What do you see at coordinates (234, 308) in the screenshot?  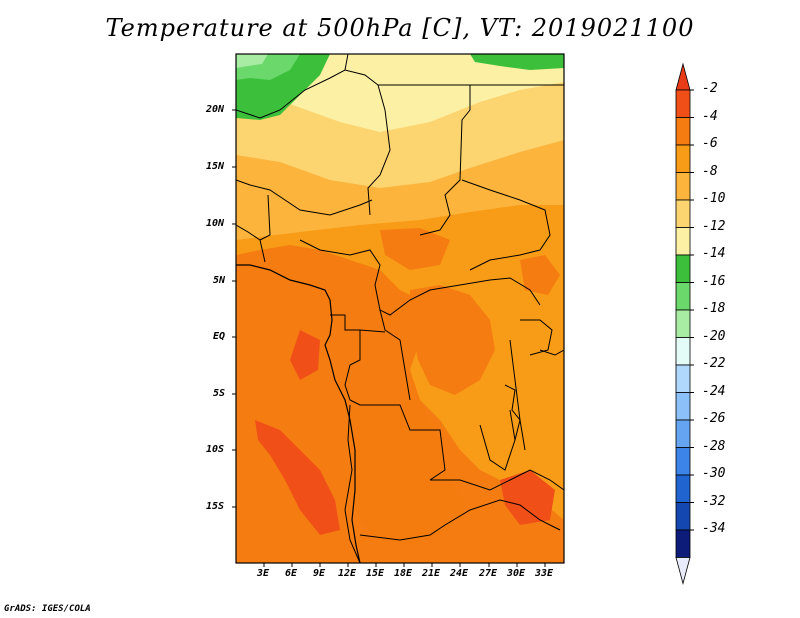 I see `lat-ticks` at bounding box center [234, 308].